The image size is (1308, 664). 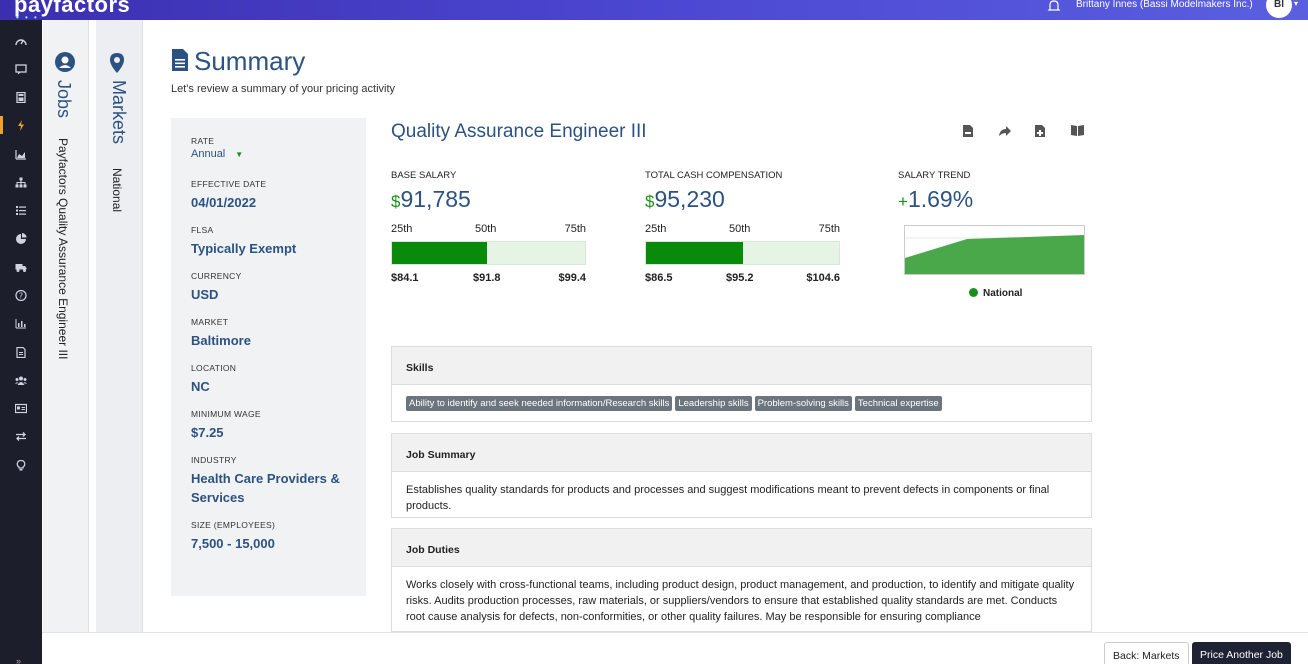 I want to click on salary-trend-chart, so click(x=994, y=250).